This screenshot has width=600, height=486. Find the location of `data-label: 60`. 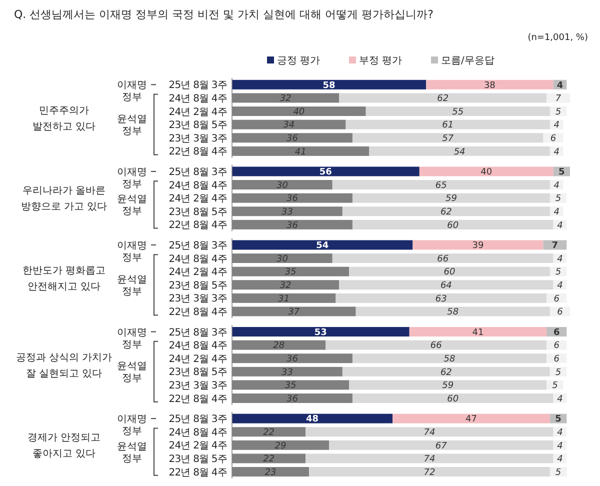

data-label: 60 is located at coordinates (450, 273).